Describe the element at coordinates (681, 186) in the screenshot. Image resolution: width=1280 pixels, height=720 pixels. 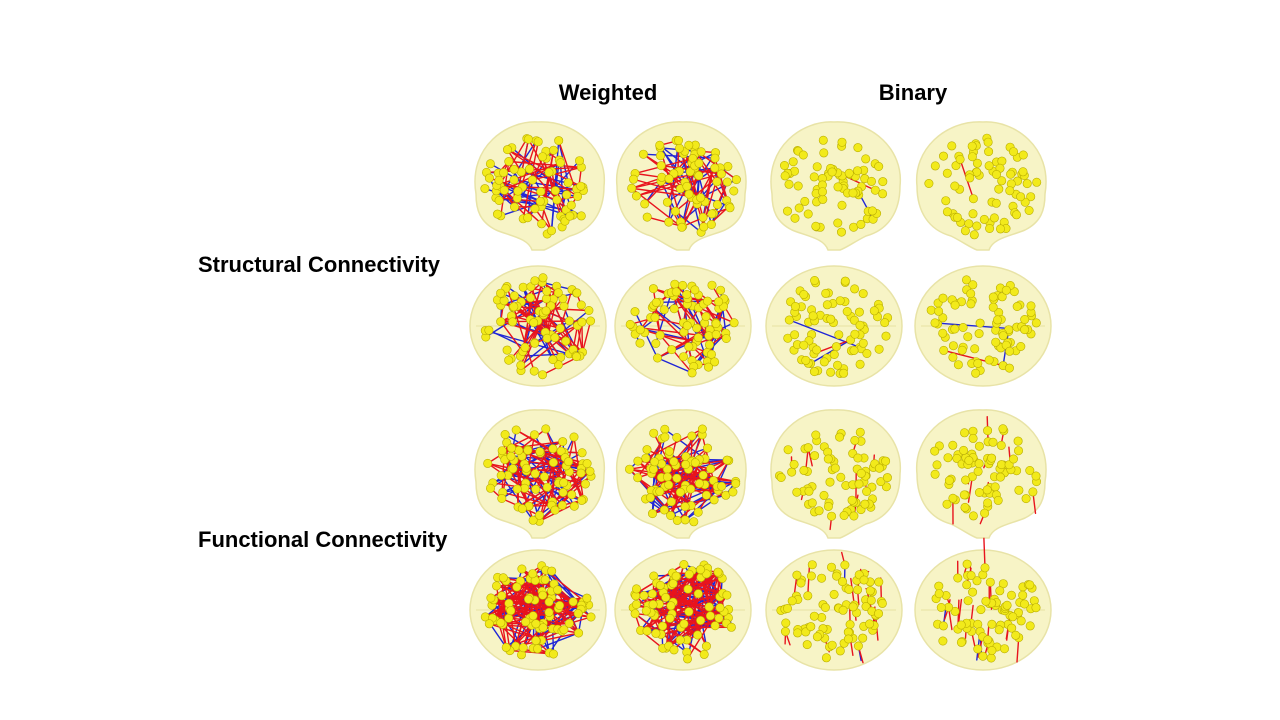
I see `structural-weighted-sagittal-right-panel` at that location.